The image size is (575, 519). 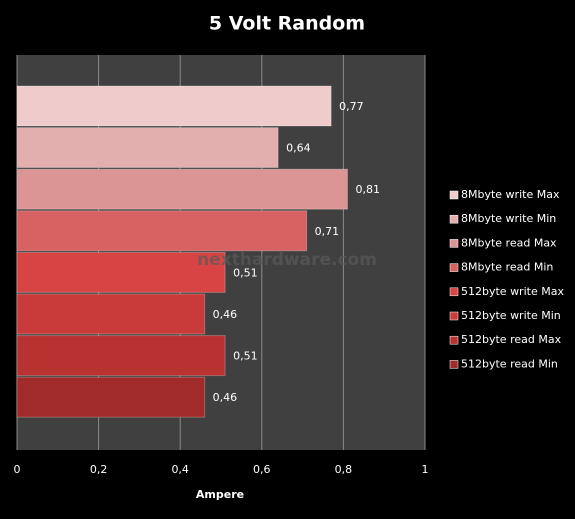 What do you see at coordinates (509, 363) in the screenshot?
I see `legend-label: 512byte read Min` at bounding box center [509, 363].